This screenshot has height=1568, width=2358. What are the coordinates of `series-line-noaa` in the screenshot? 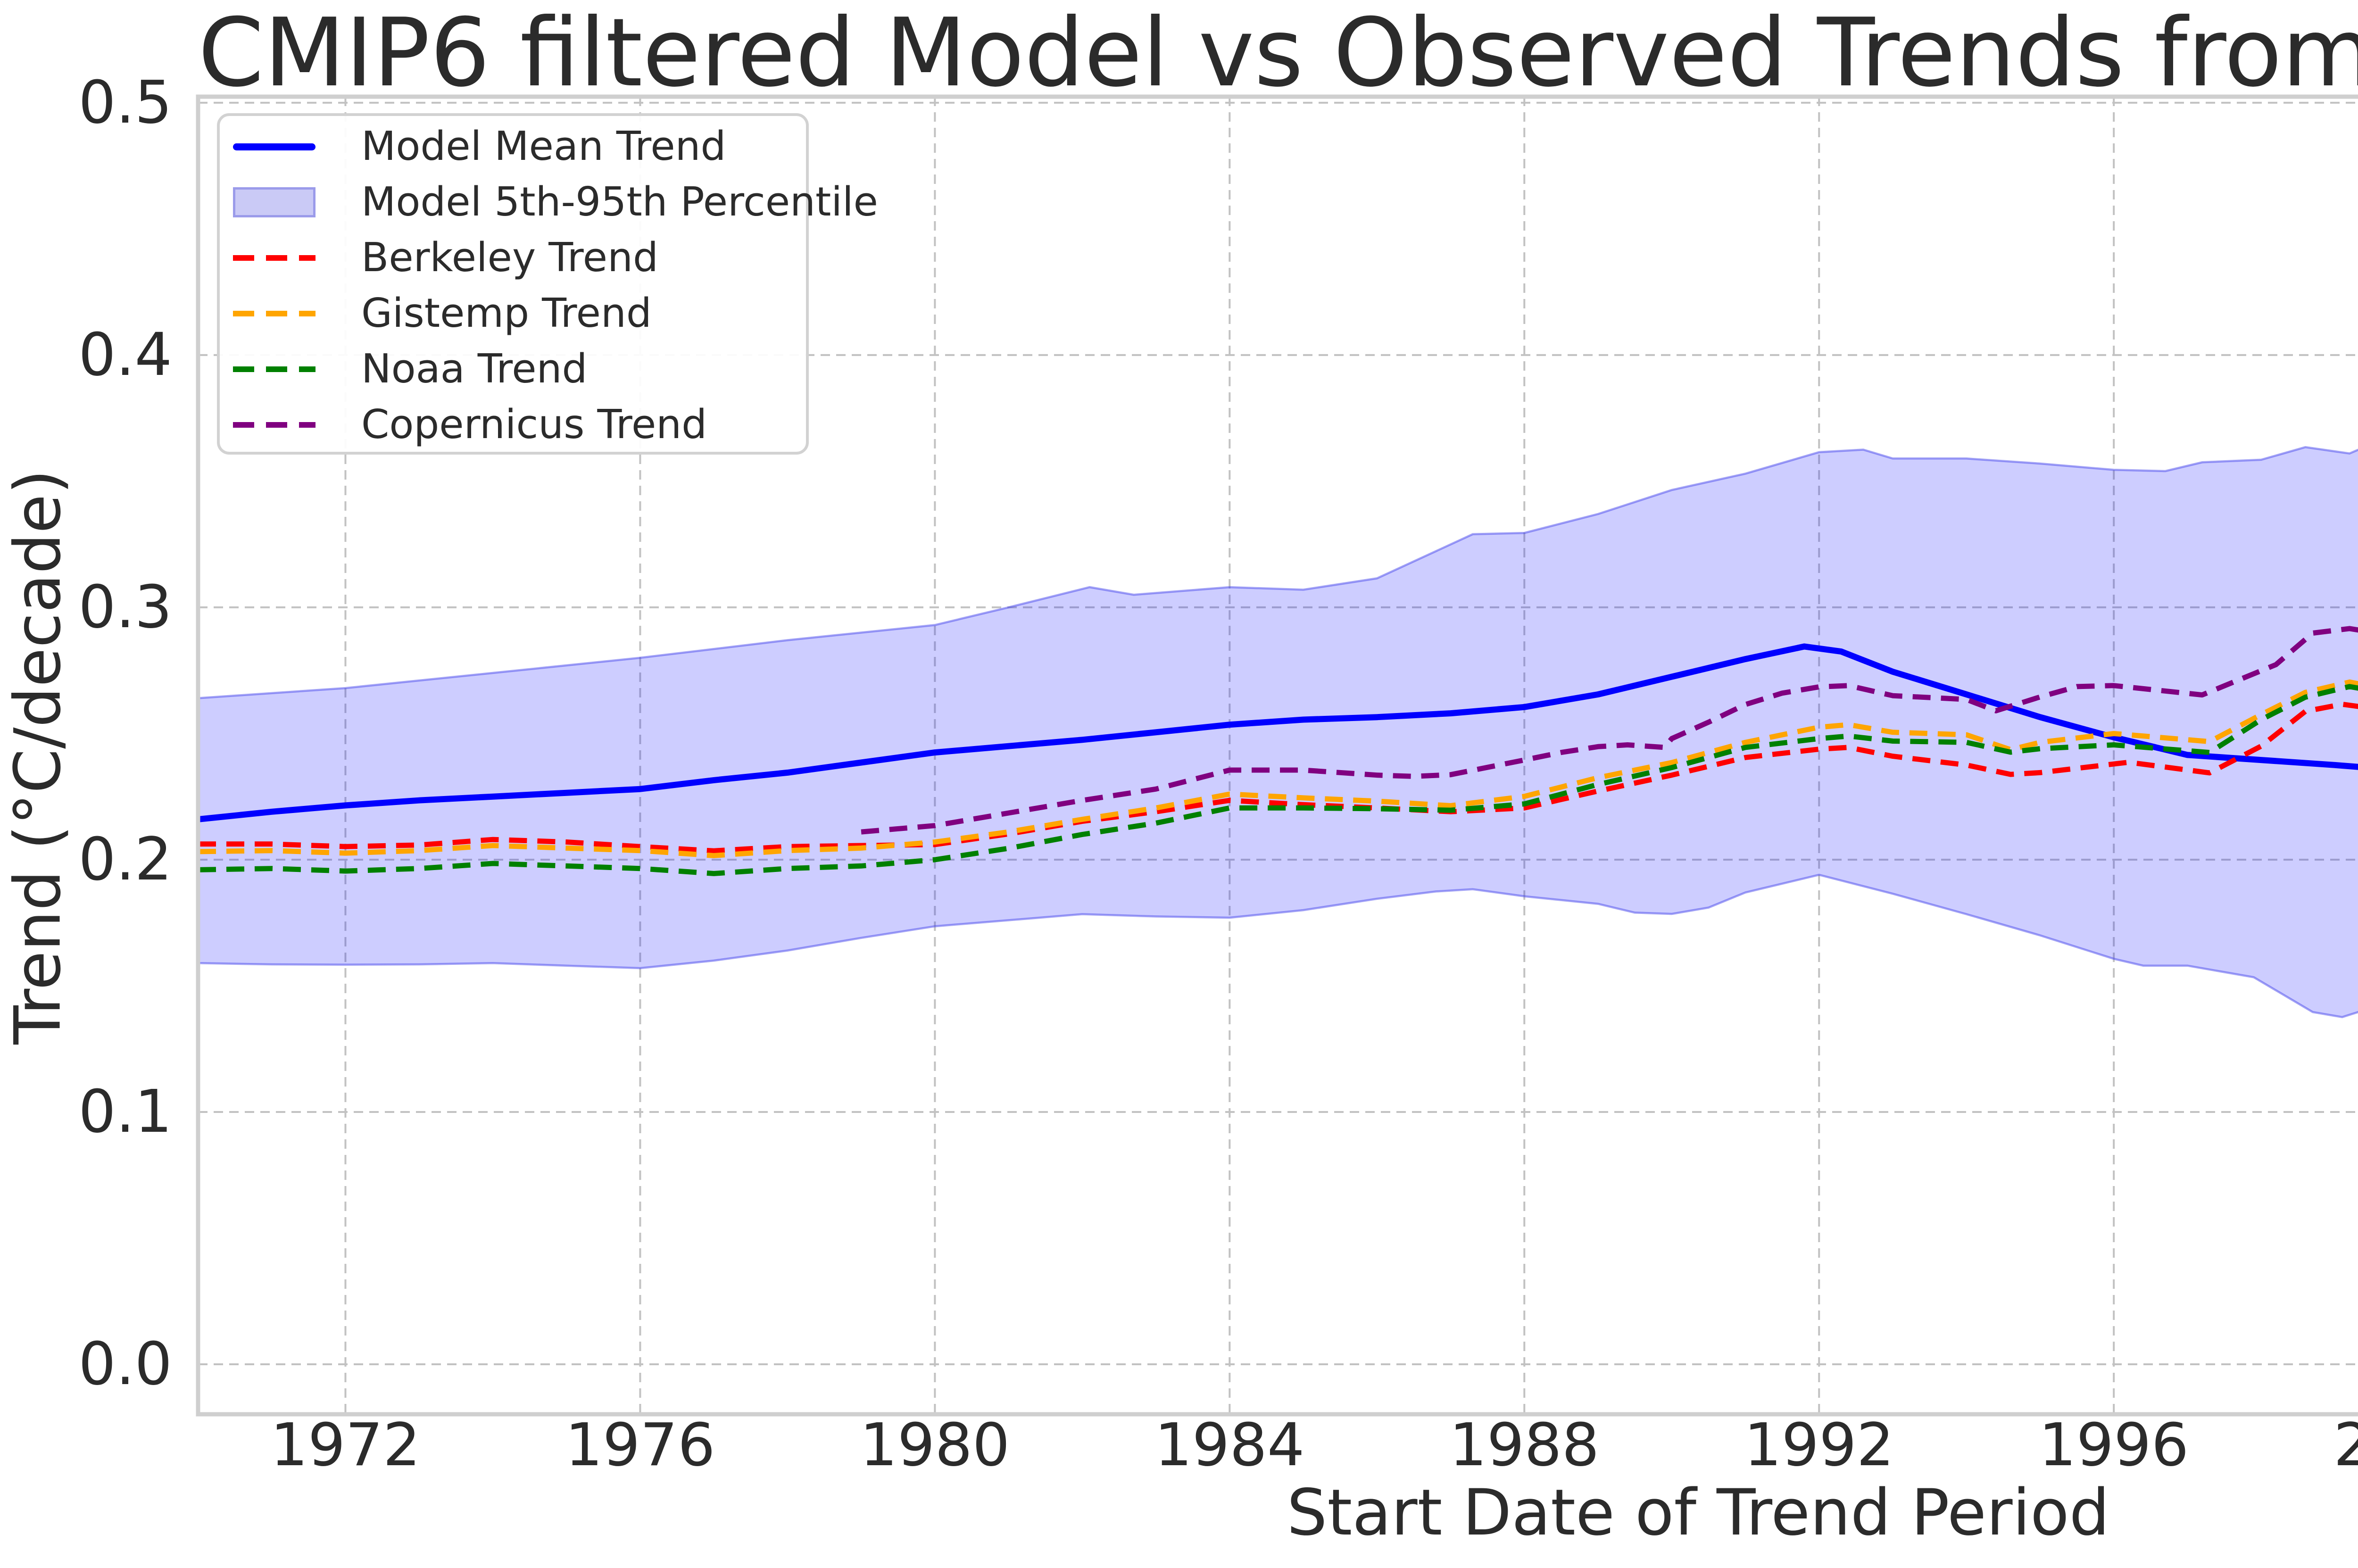 It's located at (1278, 780).